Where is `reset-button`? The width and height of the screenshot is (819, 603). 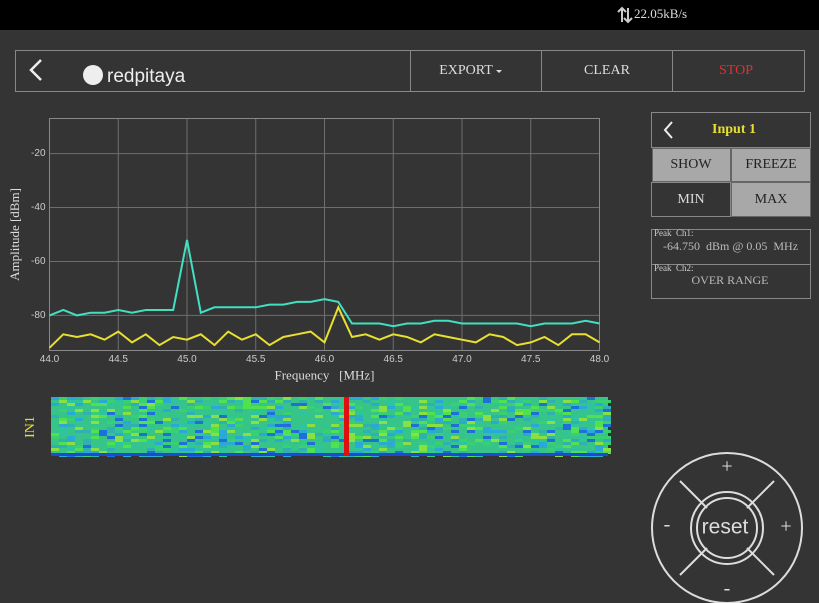 reset-button is located at coordinates (727, 528).